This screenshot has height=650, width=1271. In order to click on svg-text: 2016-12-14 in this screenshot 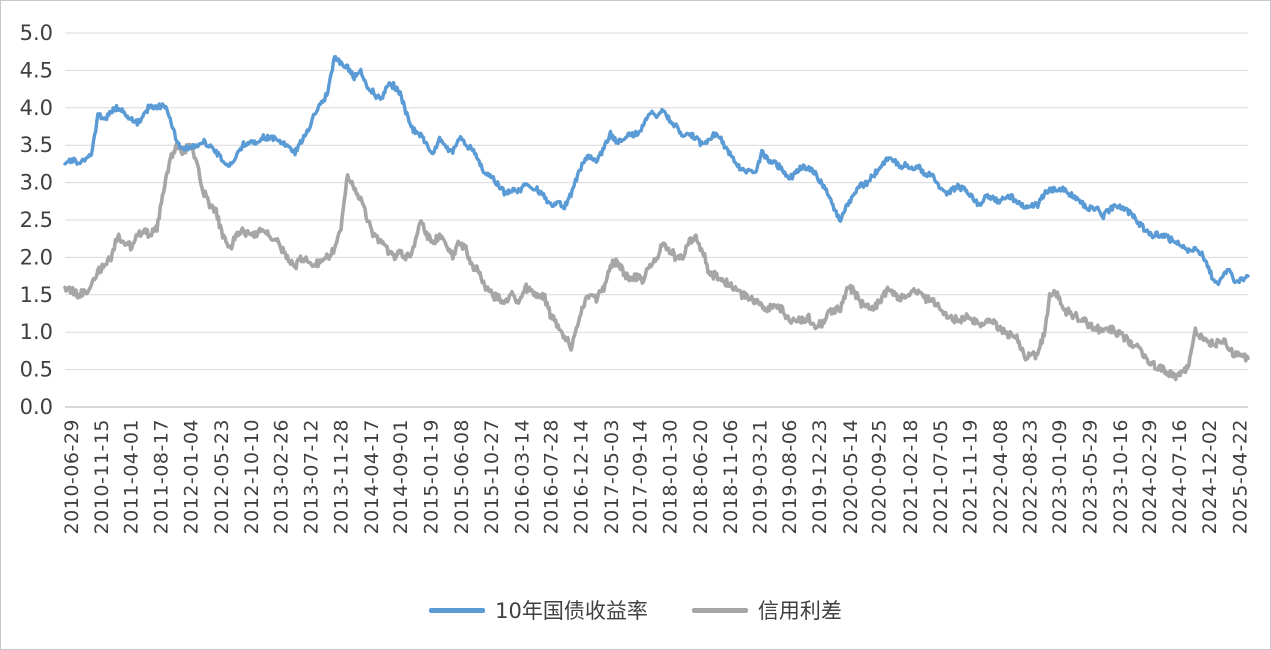, I will do `click(581, 476)`.